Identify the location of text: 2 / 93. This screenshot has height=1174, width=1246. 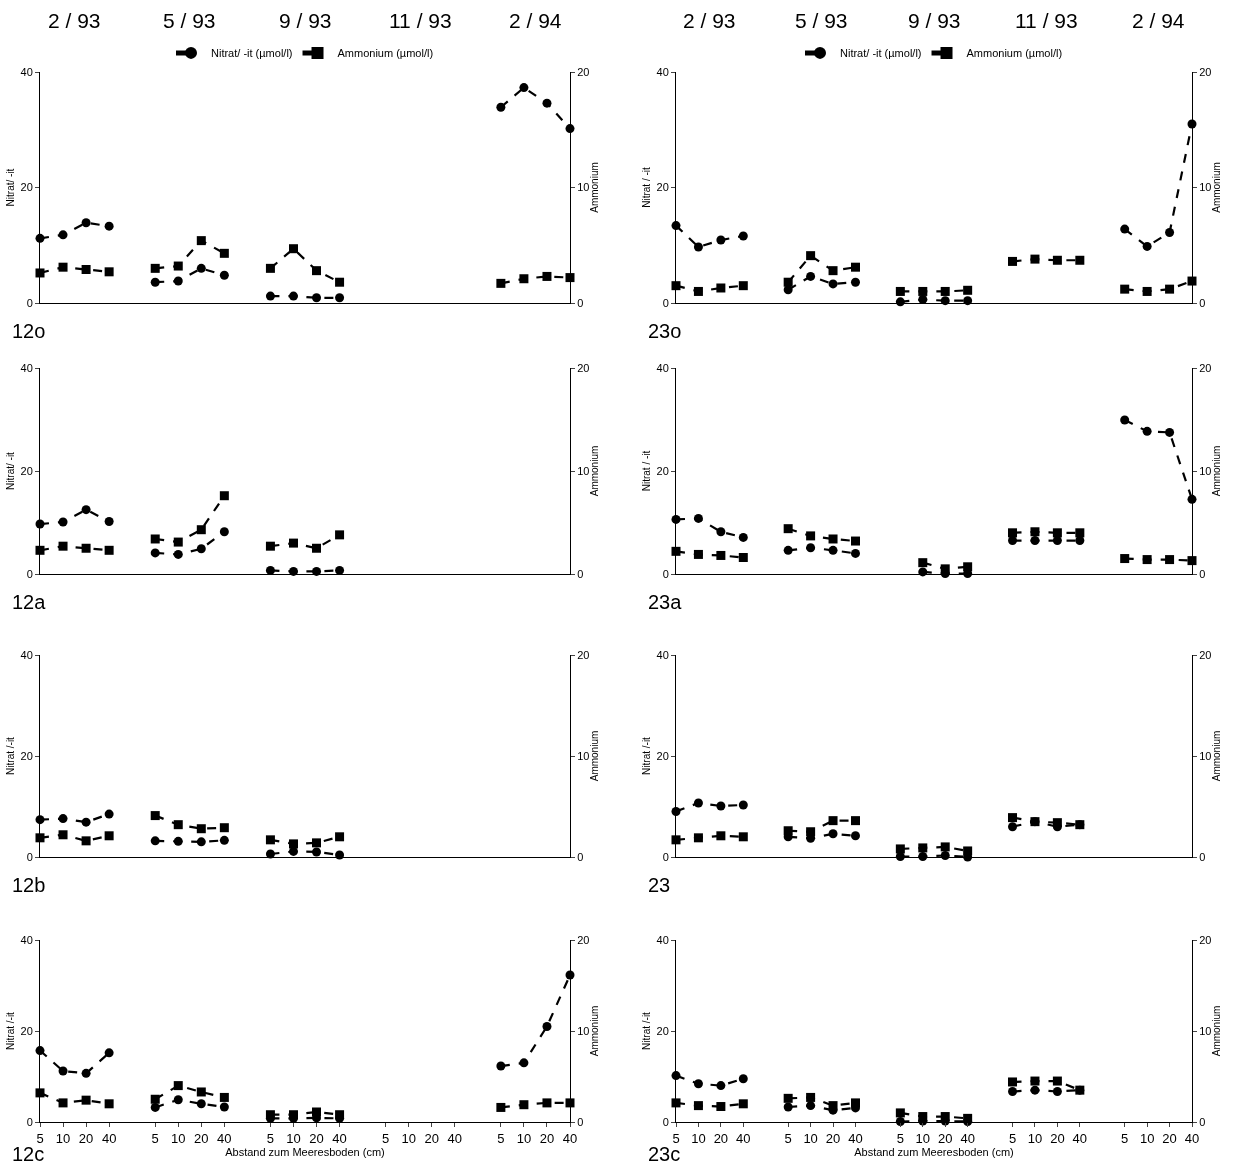
(74, 20).